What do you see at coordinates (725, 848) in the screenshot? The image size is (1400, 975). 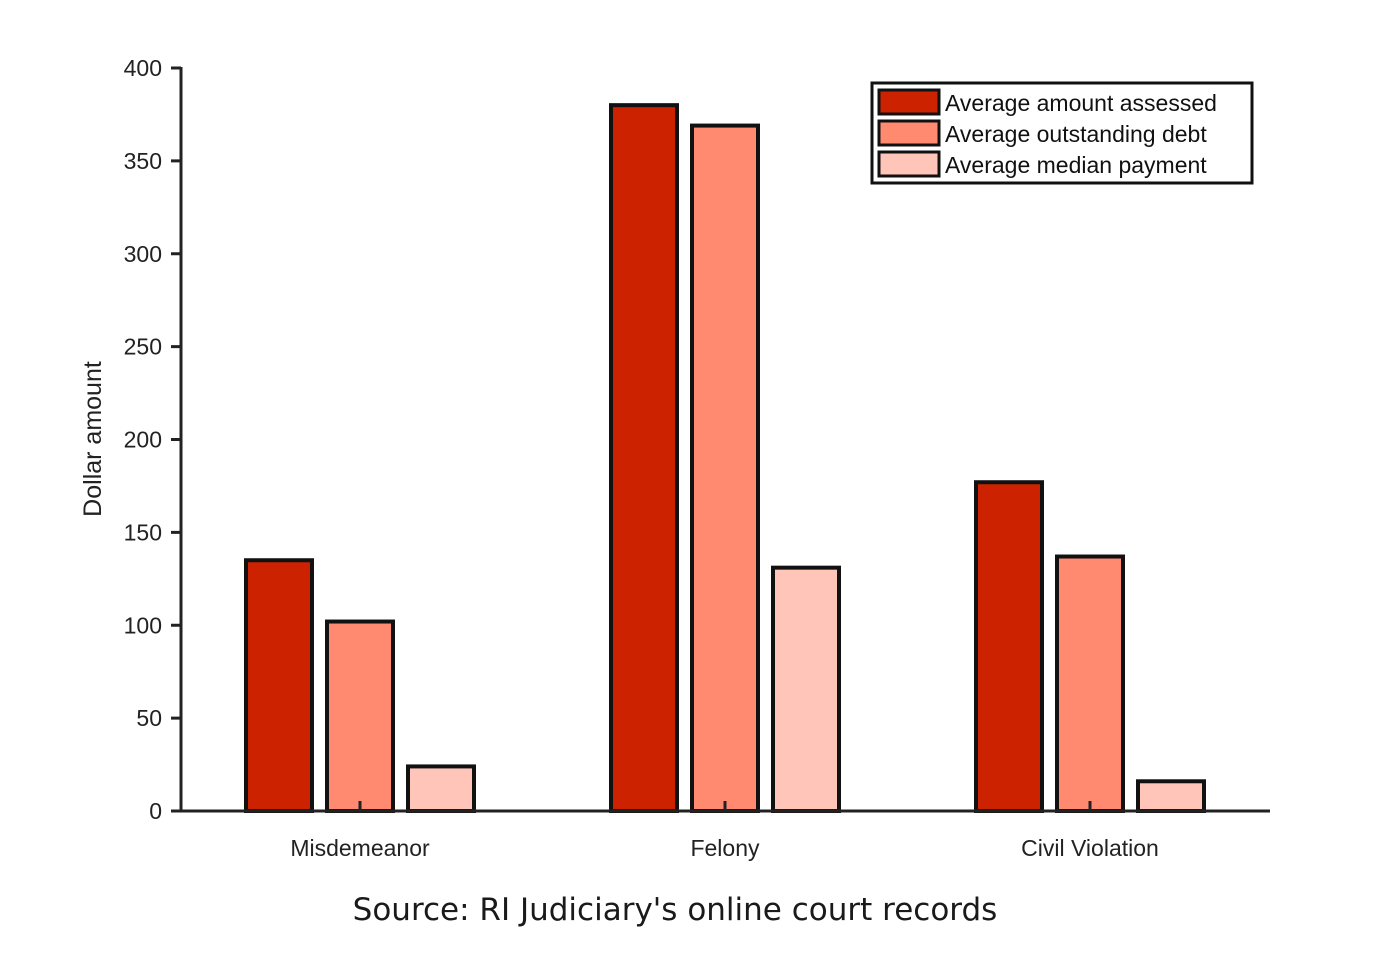 I see `x-tick-label: Felony` at bounding box center [725, 848].